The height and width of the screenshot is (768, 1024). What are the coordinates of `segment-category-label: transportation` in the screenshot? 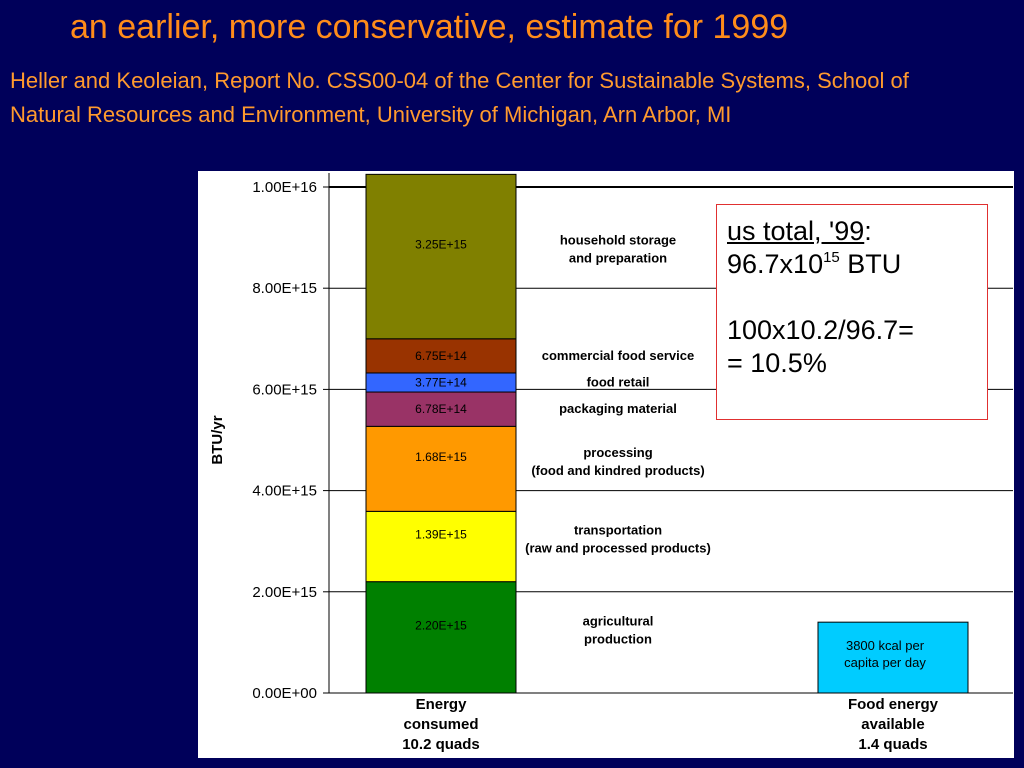 It's located at (618, 530).